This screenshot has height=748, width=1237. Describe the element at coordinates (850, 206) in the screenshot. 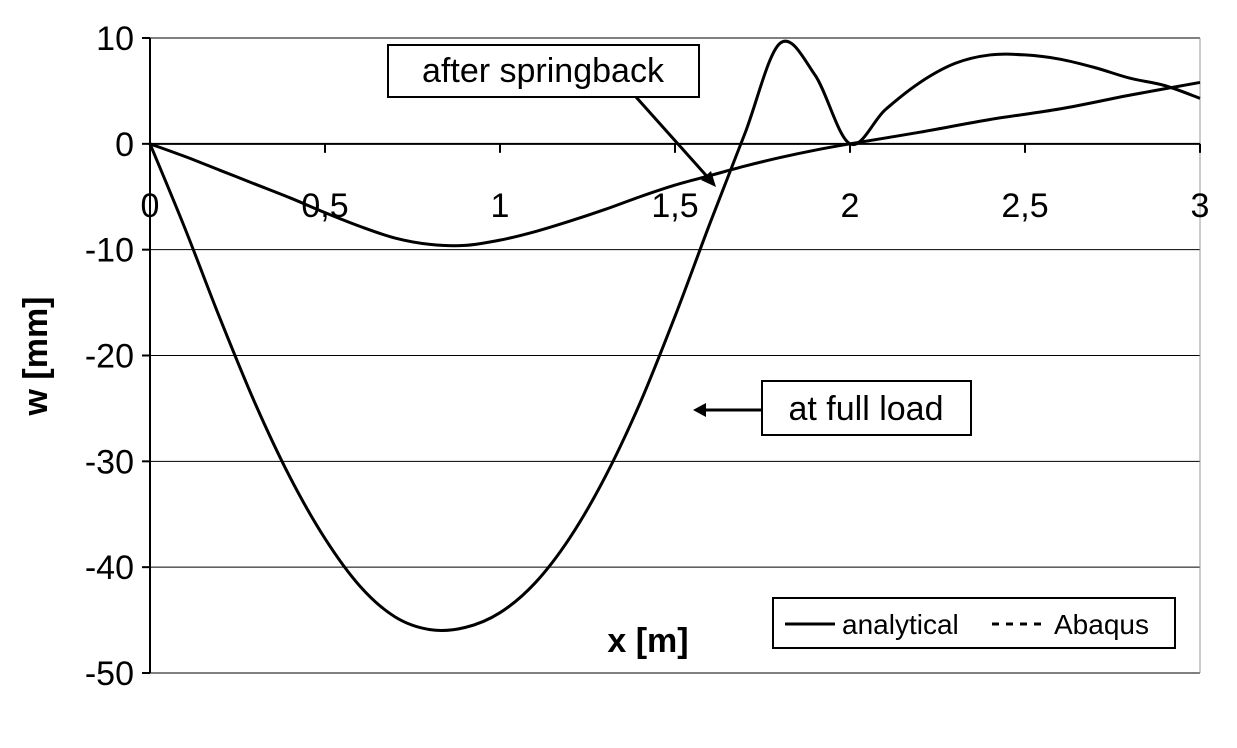

I see `x-tick-label: 2` at that location.